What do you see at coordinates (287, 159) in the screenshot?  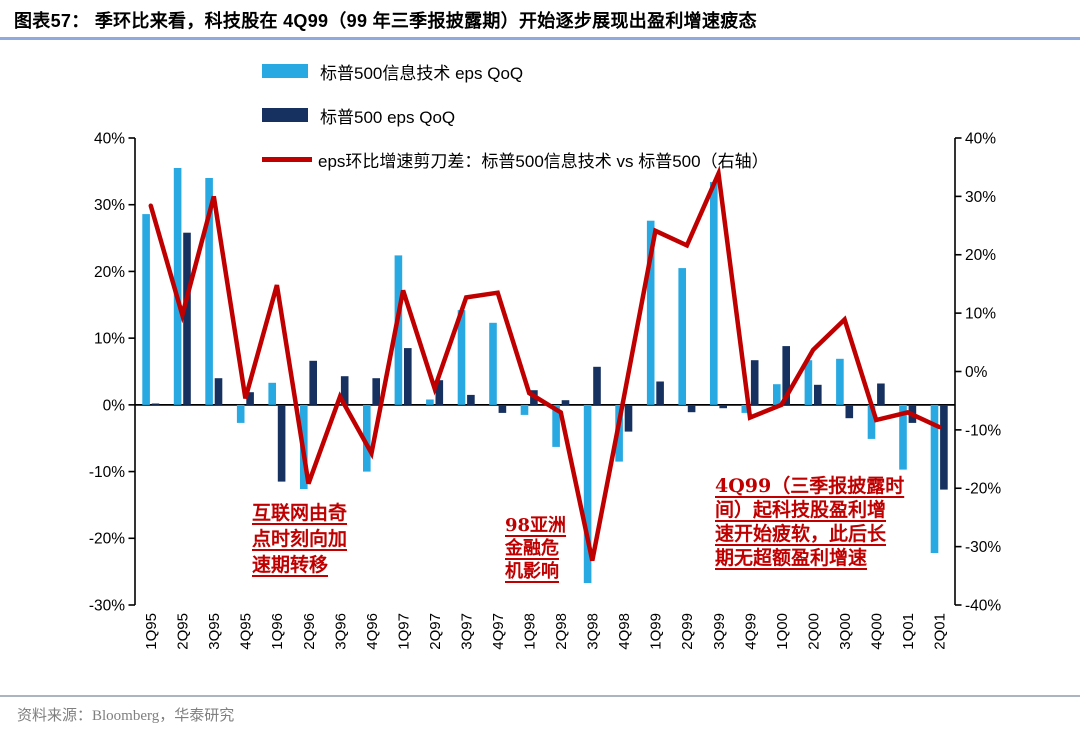 I see `legend-swatch-red-line` at bounding box center [287, 159].